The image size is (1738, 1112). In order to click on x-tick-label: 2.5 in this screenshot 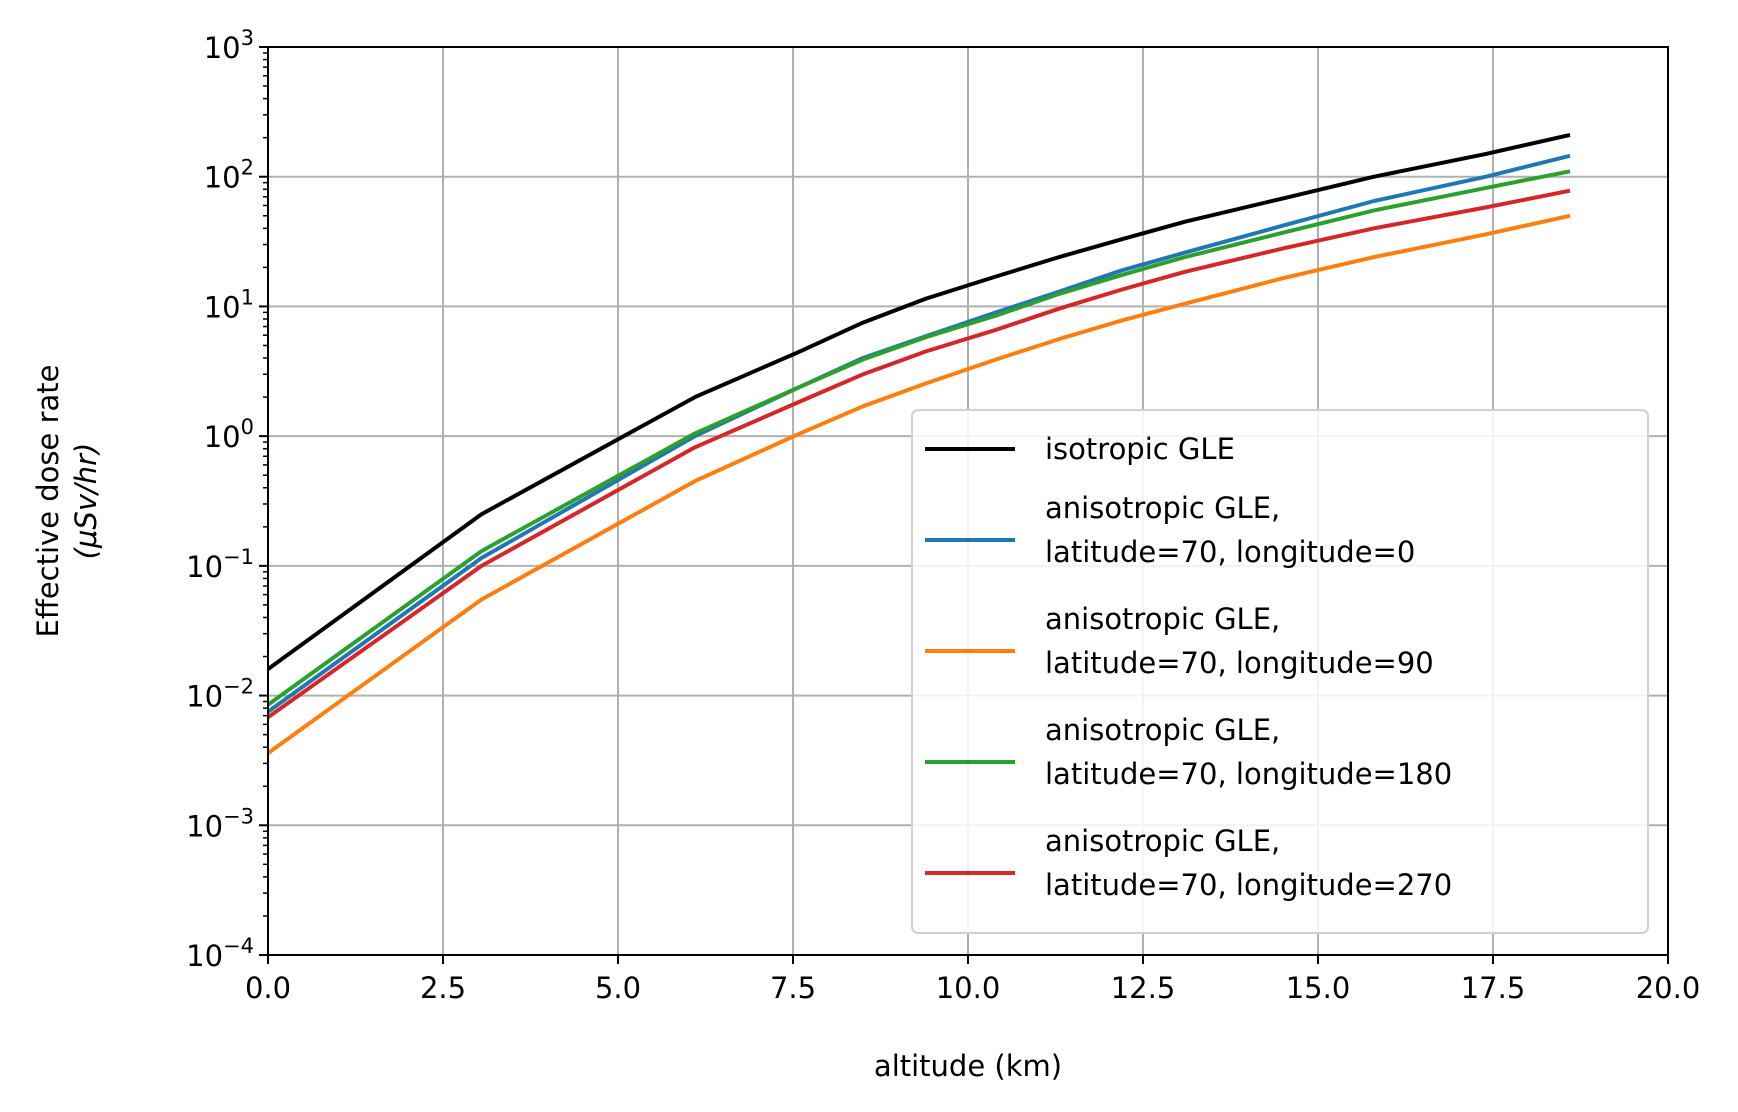, I will do `click(443, 988)`.